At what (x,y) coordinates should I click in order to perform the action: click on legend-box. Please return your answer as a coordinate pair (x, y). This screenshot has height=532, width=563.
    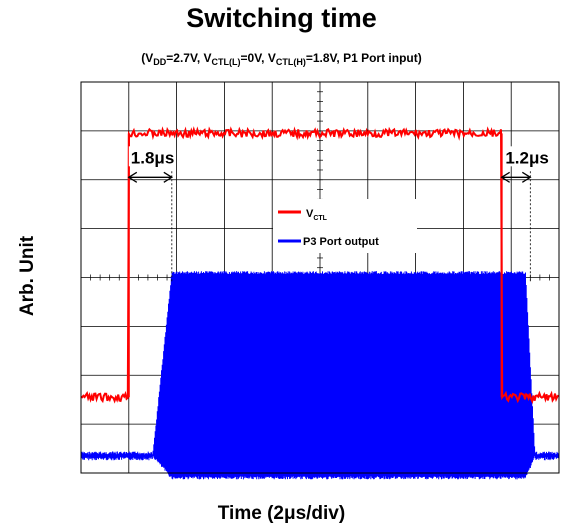
    Looking at the image, I should click on (345, 226).